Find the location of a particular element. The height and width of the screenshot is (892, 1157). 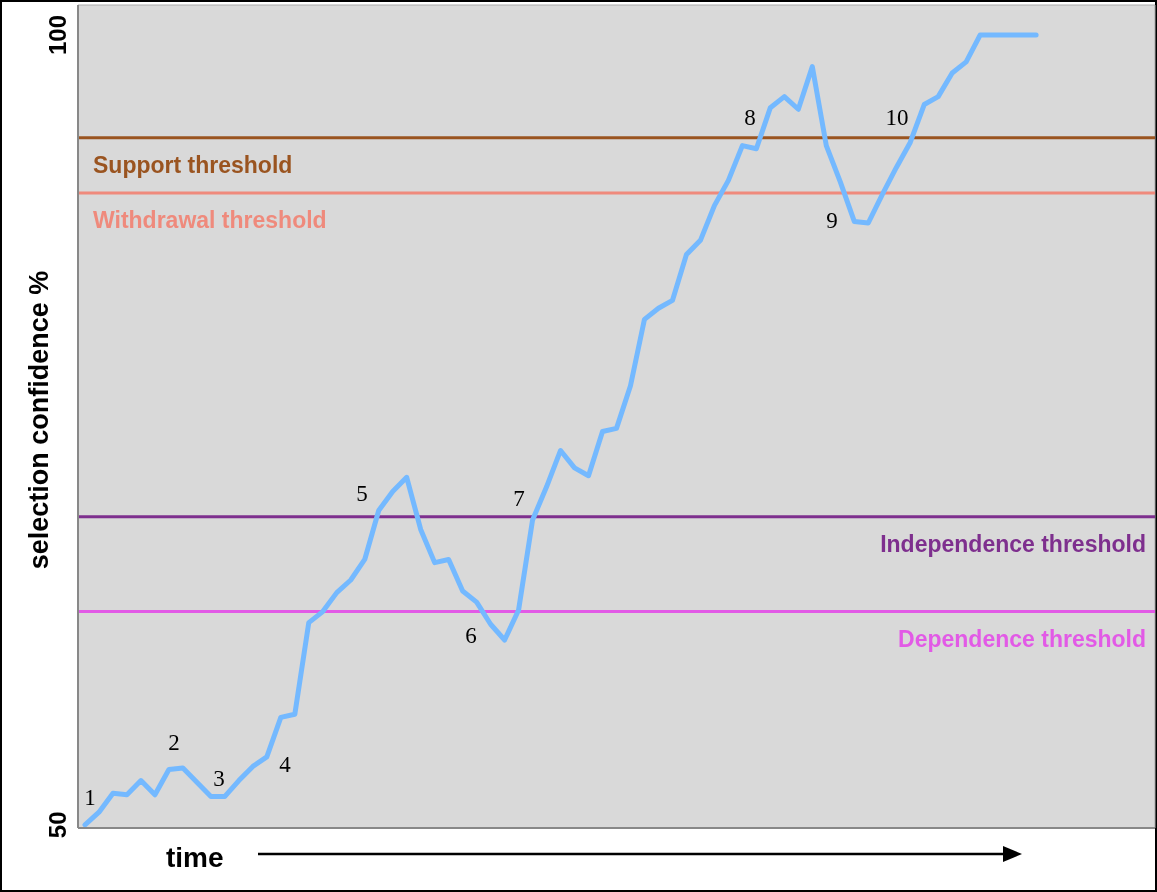

annotation: 6 is located at coordinates (471, 635).